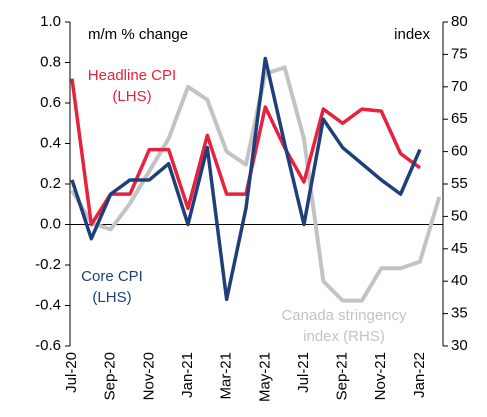 The image size is (487, 417). I want to click on x-tick-label: Jul-21, so click(303, 372).